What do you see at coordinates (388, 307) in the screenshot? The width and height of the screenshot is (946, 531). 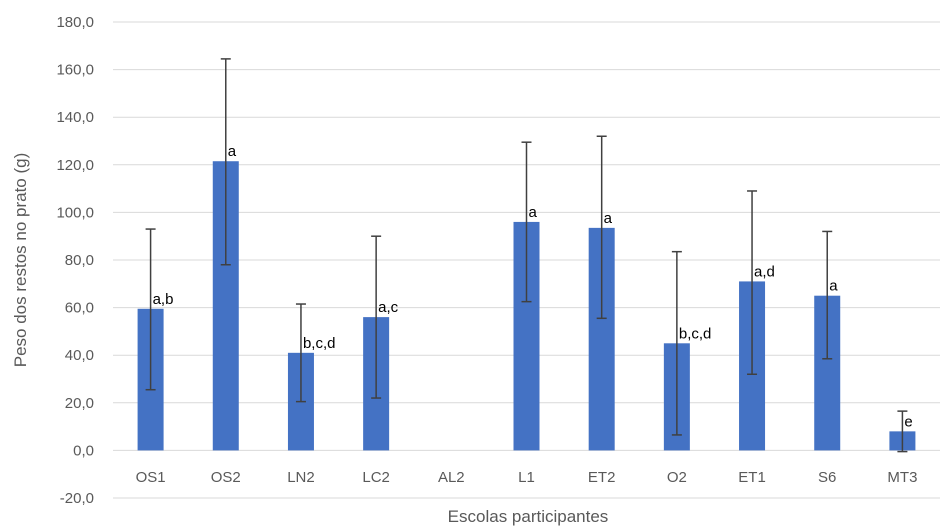 I see `significance-label: a,c` at bounding box center [388, 307].